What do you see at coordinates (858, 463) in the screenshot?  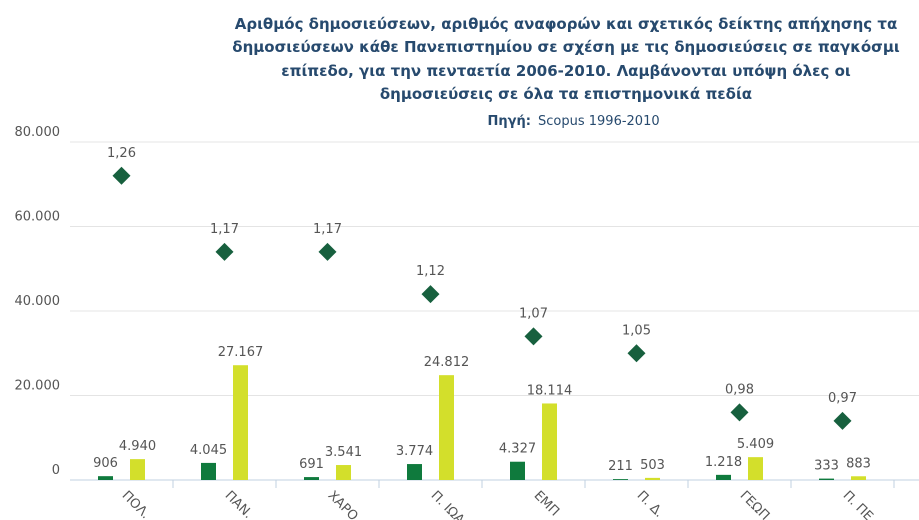 I see `data-label: 883` at bounding box center [858, 463].